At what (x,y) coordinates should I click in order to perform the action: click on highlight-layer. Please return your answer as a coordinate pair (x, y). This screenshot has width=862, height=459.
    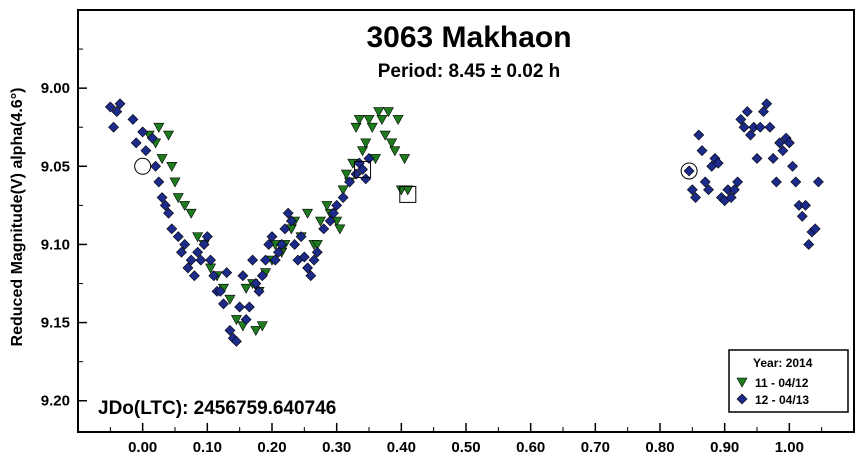
    Looking at the image, I should click on (416, 180).